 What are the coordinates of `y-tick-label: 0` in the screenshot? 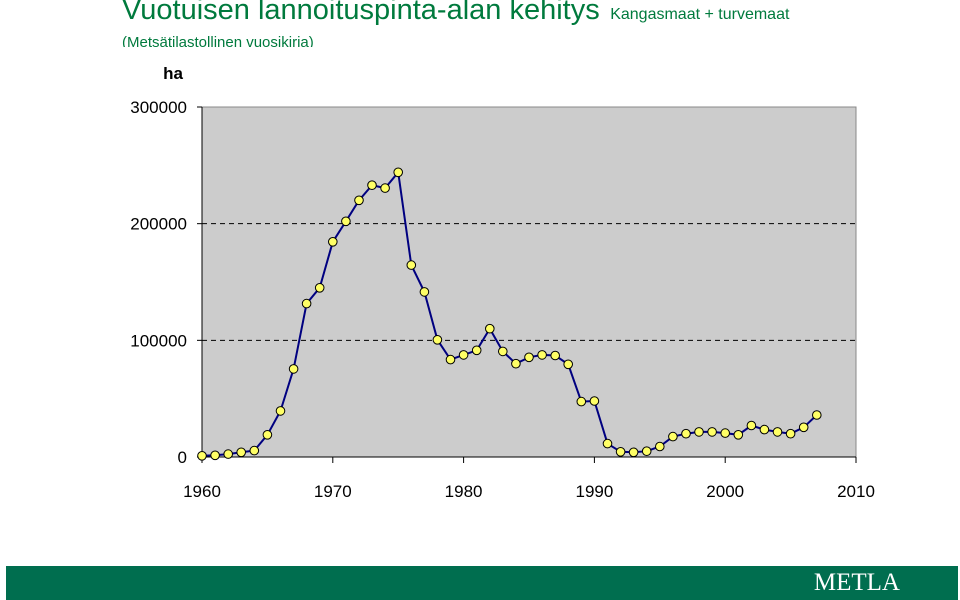 It's located at (182, 457).